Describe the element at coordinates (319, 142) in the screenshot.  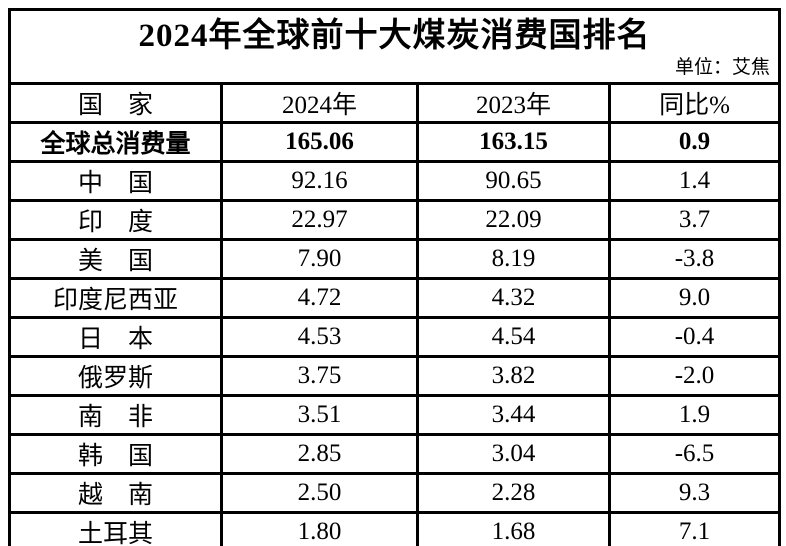
I see `cell-2024: 165.06` at that location.